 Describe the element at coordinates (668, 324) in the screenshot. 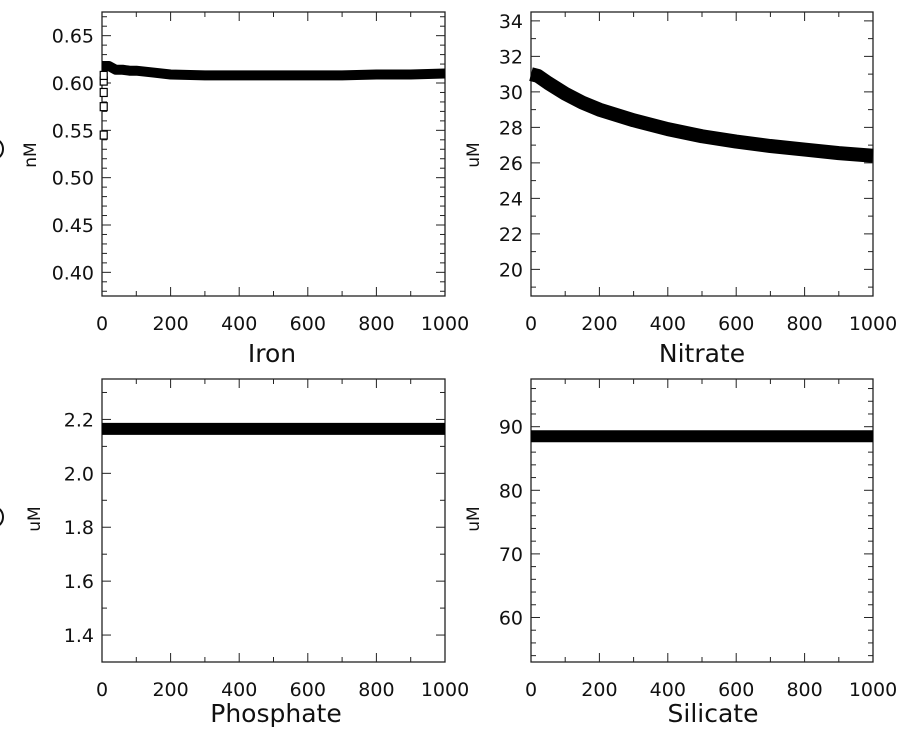

I see `panel-nitrate-xtick-label: 400` at that location.